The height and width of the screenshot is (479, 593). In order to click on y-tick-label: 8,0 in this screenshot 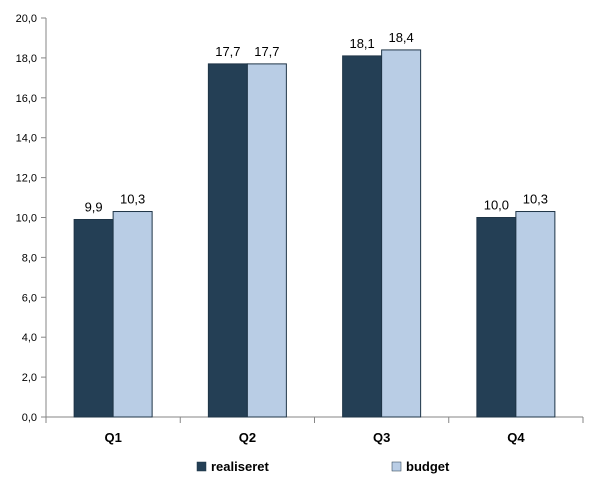, I will do `click(29, 258)`.